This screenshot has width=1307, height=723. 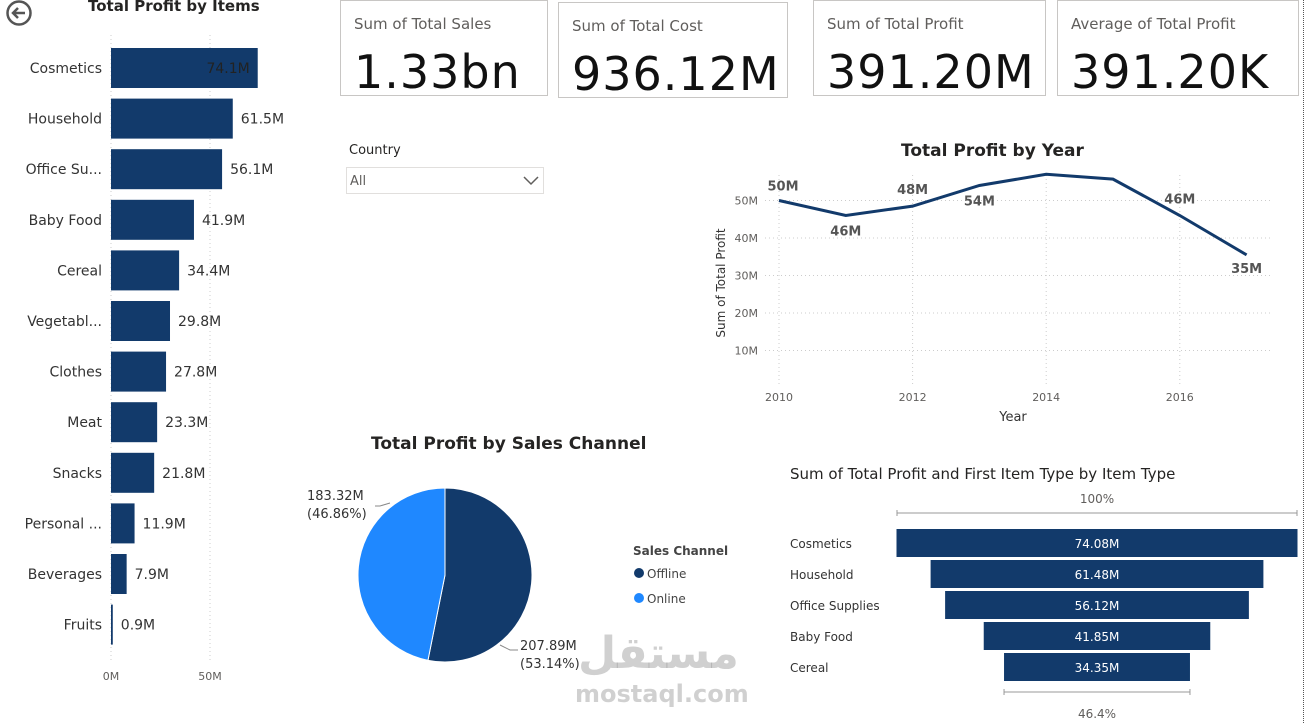 What do you see at coordinates (445, 180) in the screenshot?
I see `country-dropdown: All` at bounding box center [445, 180].